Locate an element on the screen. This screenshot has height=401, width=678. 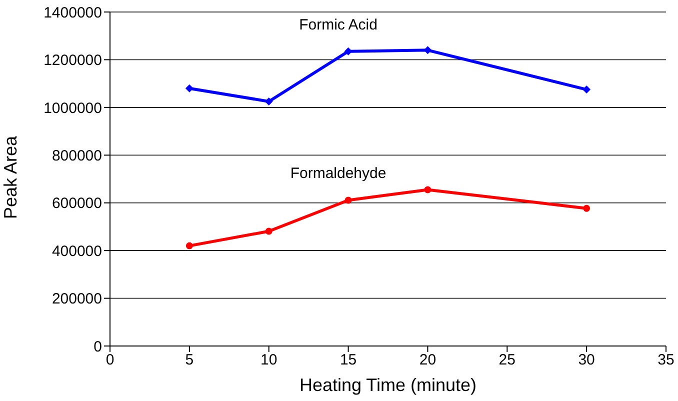
y-tick-label: 400000 is located at coordinates (77, 251).